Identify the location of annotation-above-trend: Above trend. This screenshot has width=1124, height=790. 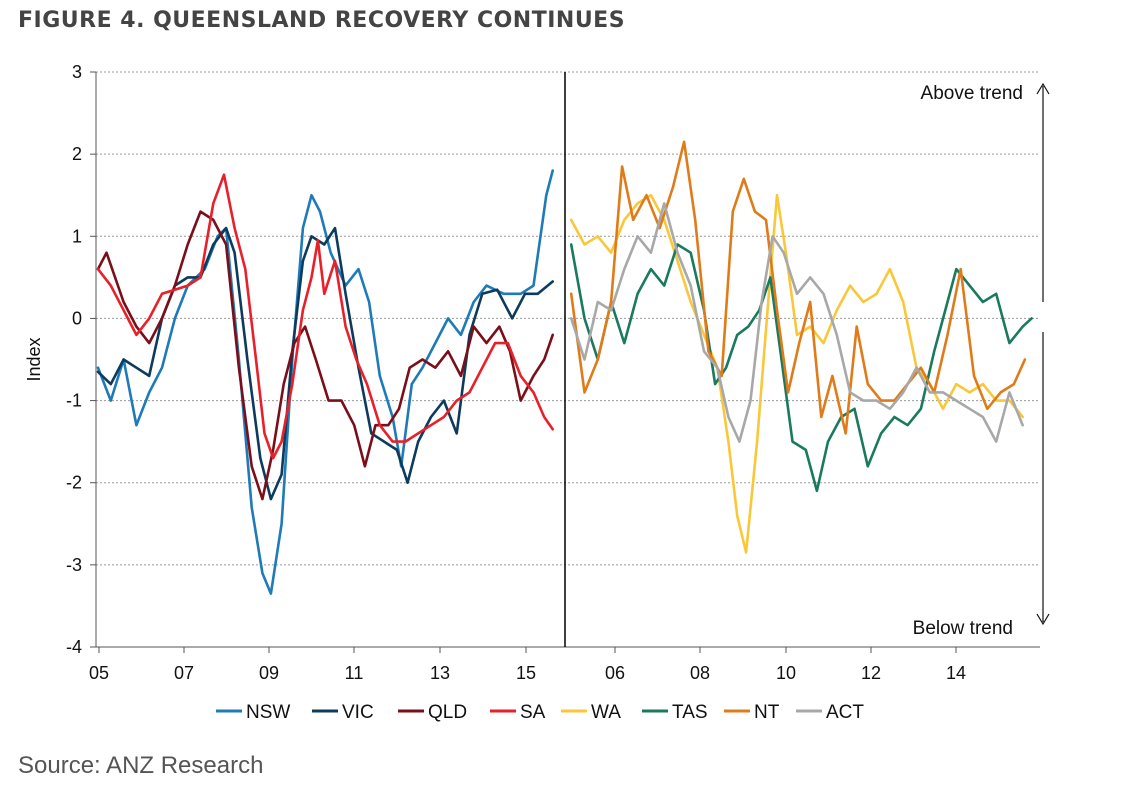
(972, 93).